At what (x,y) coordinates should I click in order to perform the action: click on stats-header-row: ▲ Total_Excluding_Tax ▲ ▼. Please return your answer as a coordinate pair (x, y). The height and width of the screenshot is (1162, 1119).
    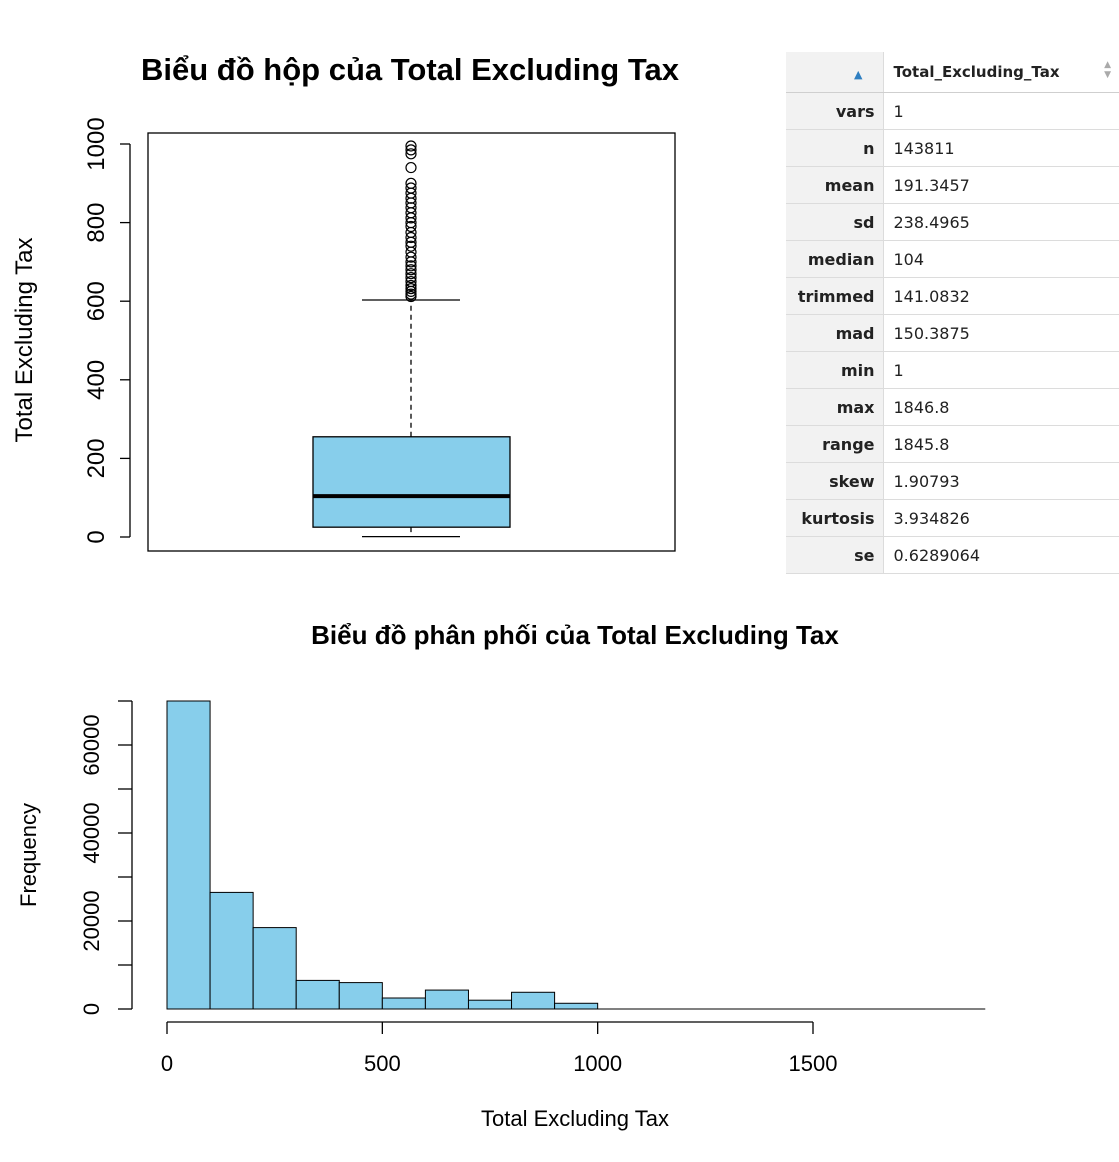
    Looking at the image, I should click on (952, 72).